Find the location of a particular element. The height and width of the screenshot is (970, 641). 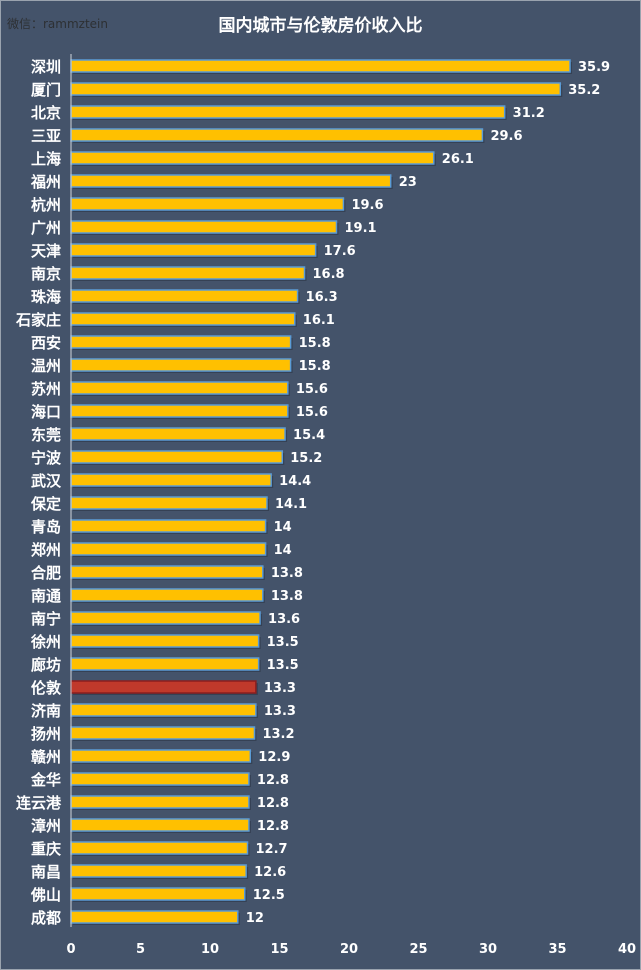

category-label: 天津 is located at coordinates (46, 251).